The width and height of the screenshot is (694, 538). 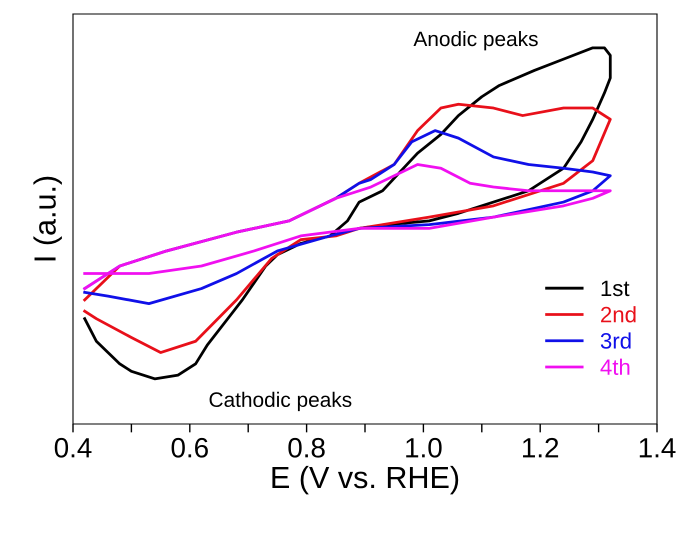 I want to click on x-tick-label: 1.4, so click(x=658, y=448).